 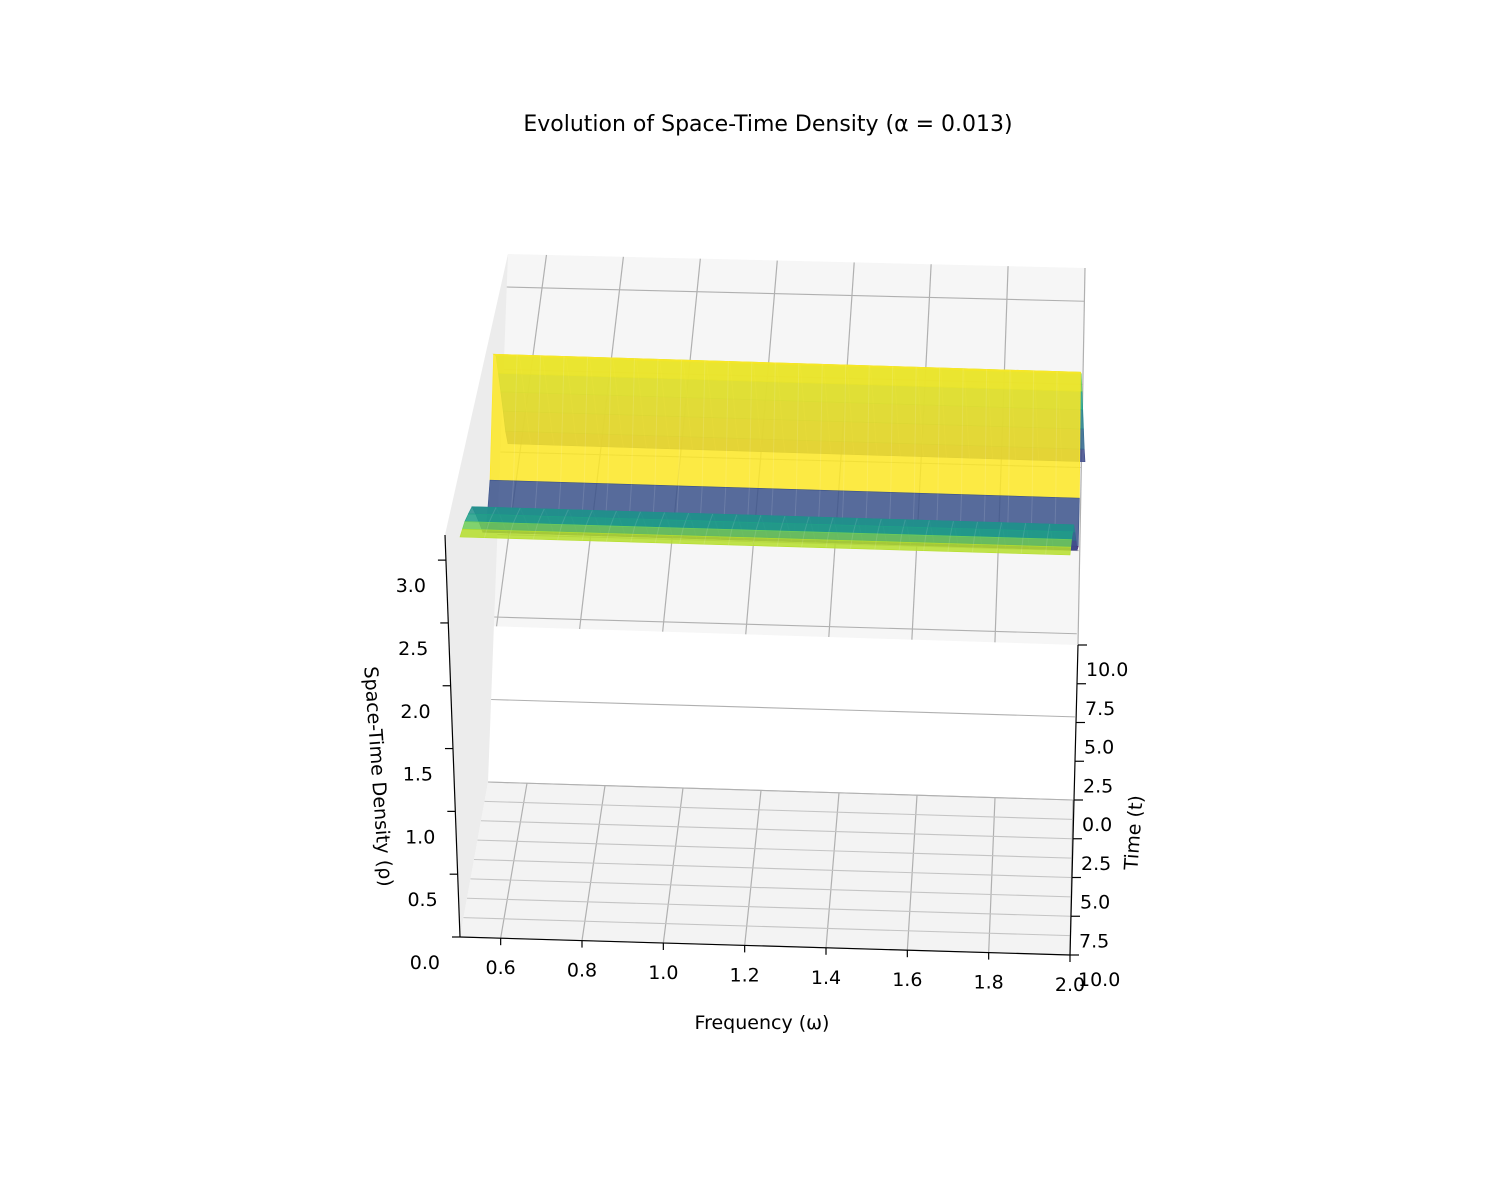 I want to click on z-axis-line, so click(x=452, y=736).